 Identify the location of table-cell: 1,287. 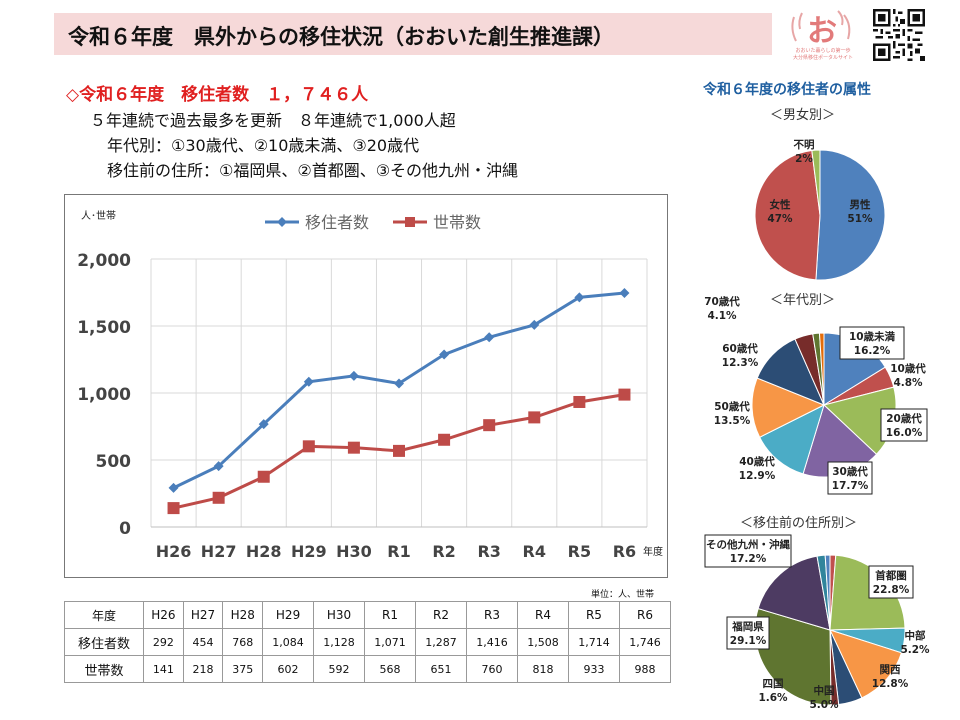
(441, 642).